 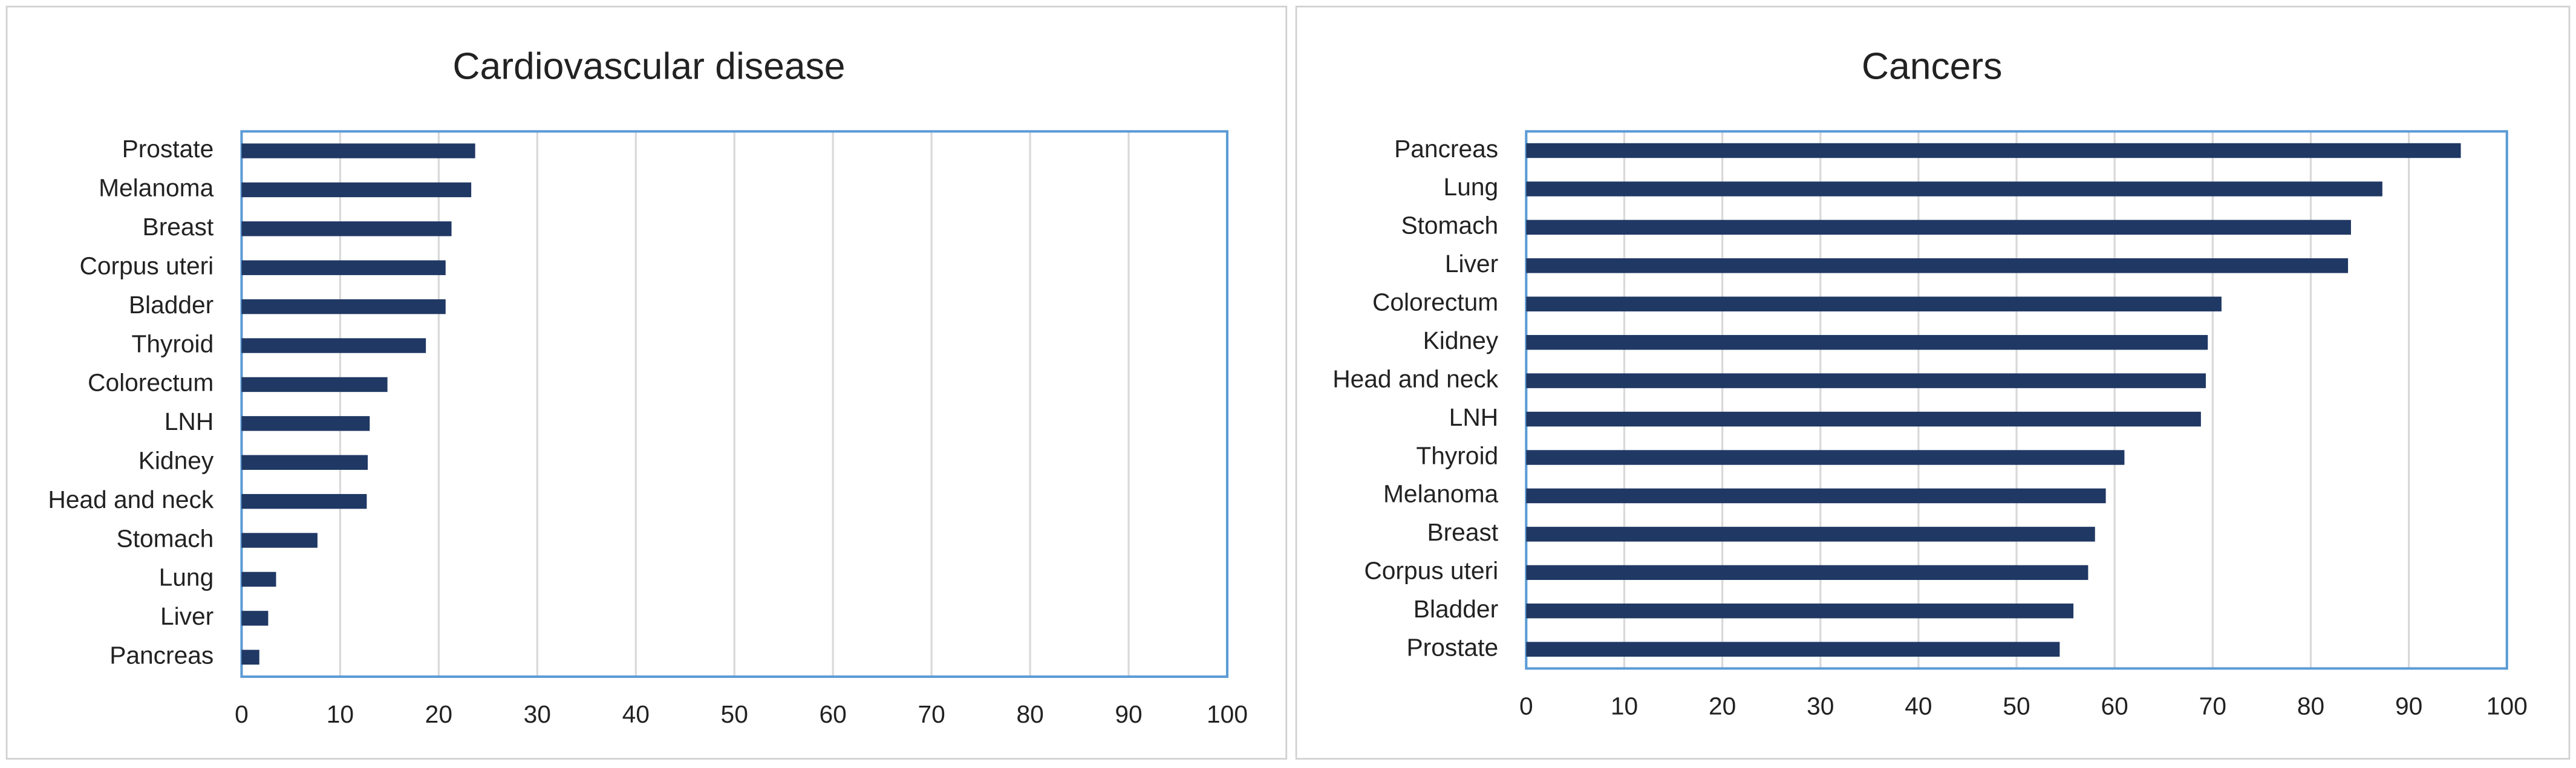 What do you see at coordinates (649, 66) in the screenshot?
I see `chart-title: Cardiovascular disease` at bounding box center [649, 66].